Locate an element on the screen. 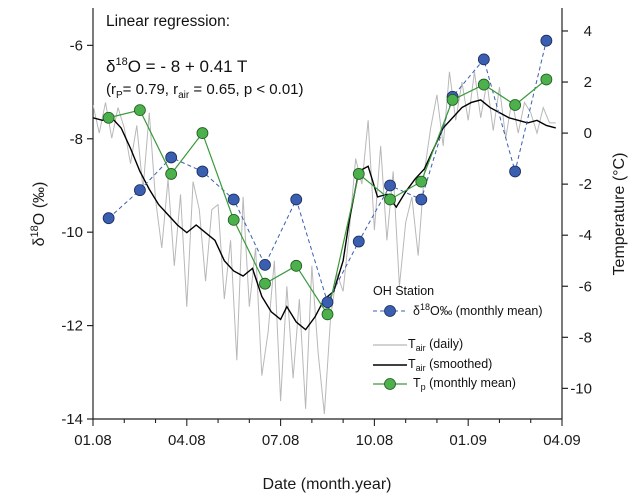 This screenshot has height=496, width=635. legend-tp-swatch-marker is located at coordinates (390, 384).